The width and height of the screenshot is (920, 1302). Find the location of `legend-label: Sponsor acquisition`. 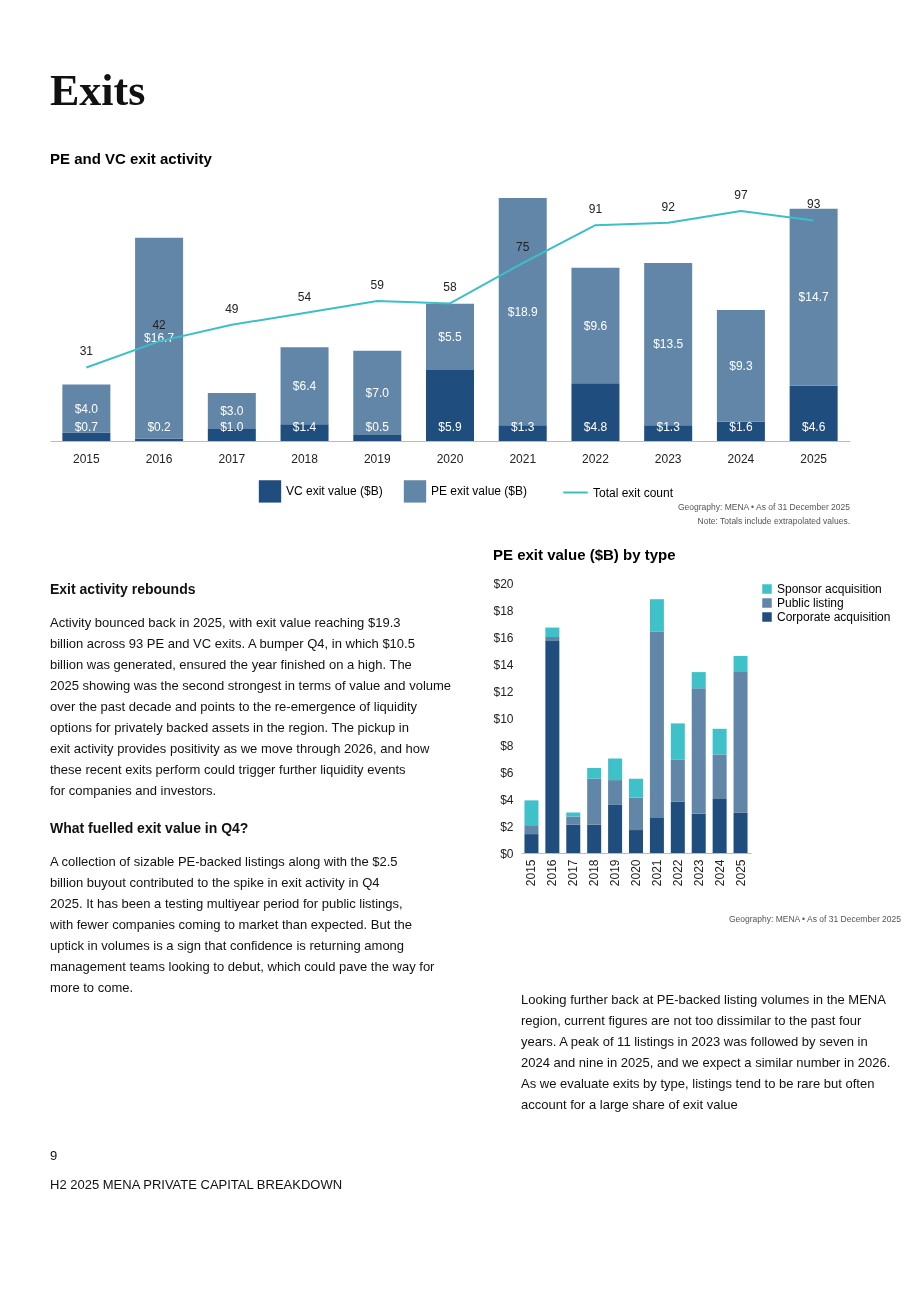

legend-label: Sponsor acquisition is located at coordinates (829, 589).